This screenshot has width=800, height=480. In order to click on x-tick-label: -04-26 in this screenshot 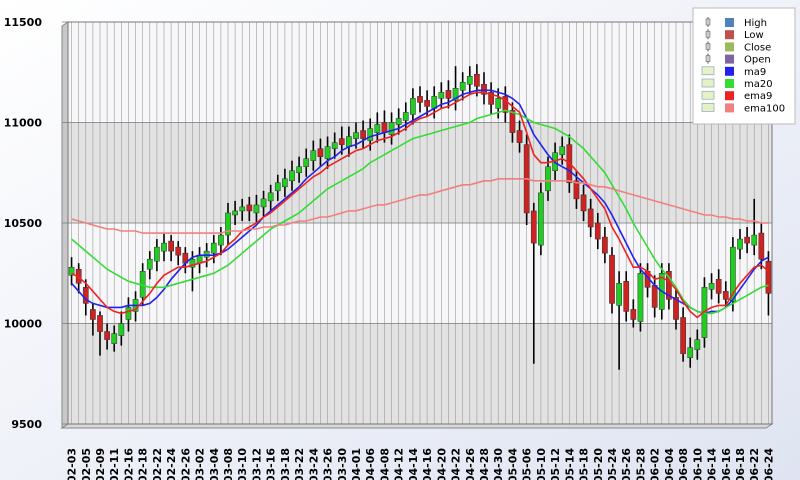, I will do `click(470, 464)`.